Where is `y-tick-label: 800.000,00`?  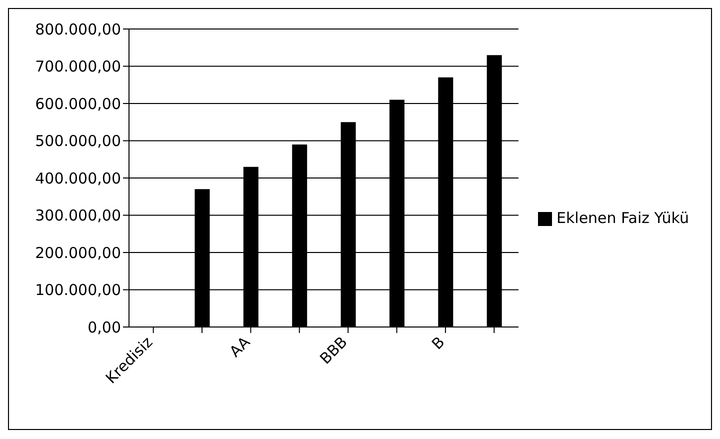
y-tick-label: 800.000,00 is located at coordinates (78, 29).